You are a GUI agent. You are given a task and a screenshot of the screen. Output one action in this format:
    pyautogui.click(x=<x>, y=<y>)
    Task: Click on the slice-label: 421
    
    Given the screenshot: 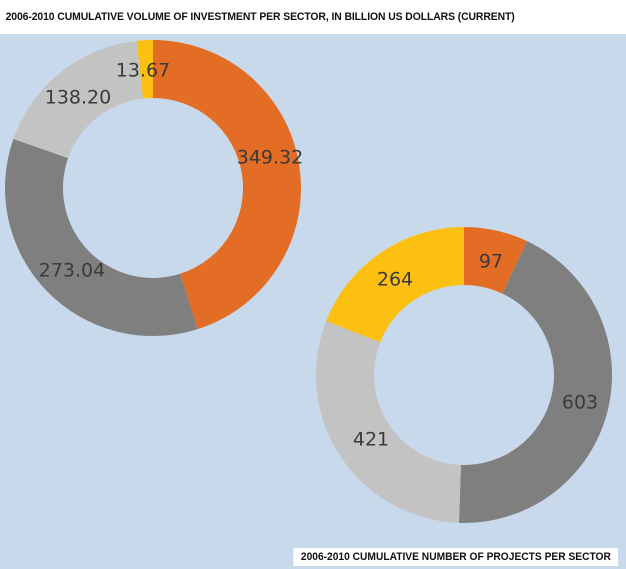 What is the action you would take?
    pyautogui.click(x=371, y=440)
    